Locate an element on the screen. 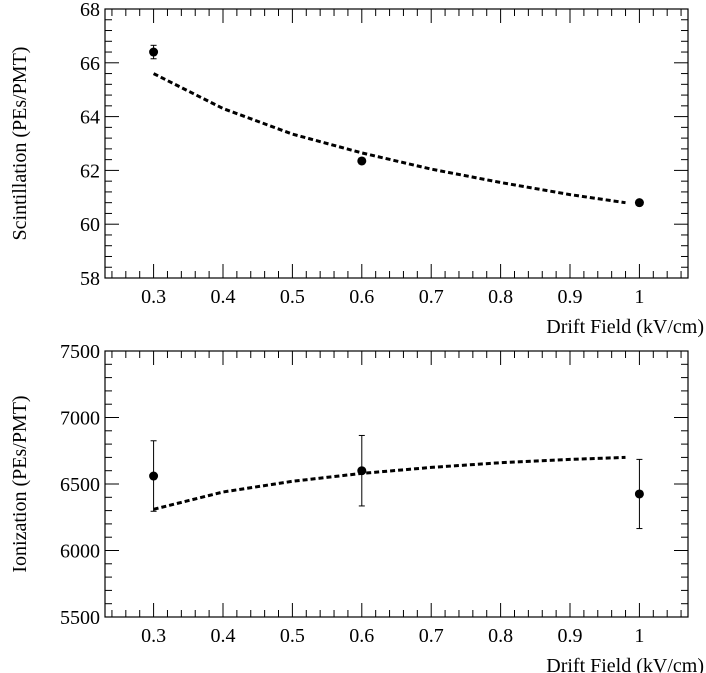  y-tick-label: 6500 is located at coordinates (80, 485).